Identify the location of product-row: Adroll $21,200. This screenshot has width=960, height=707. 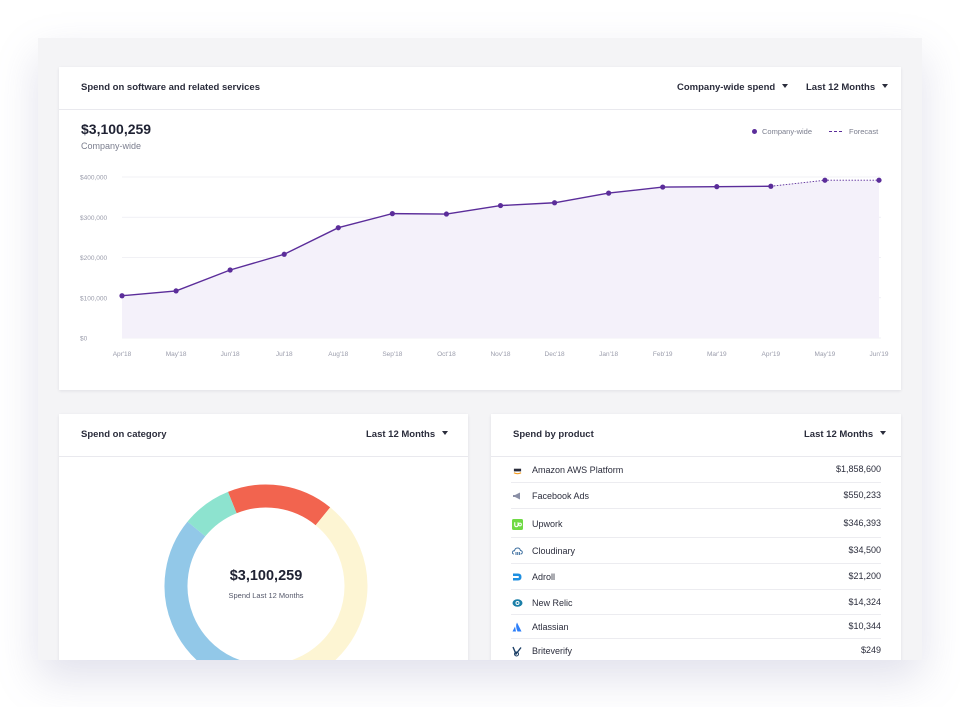
(696, 577).